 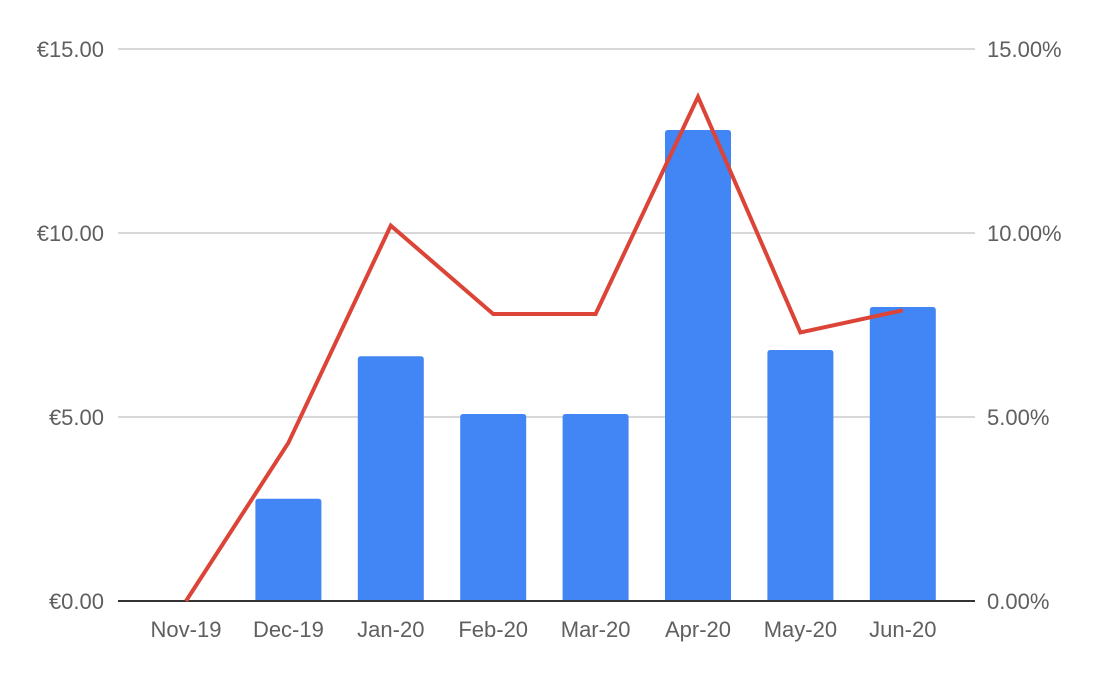 What do you see at coordinates (902, 629) in the screenshot?
I see `x-tick-label: Jun-20` at bounding box center [902, 629].